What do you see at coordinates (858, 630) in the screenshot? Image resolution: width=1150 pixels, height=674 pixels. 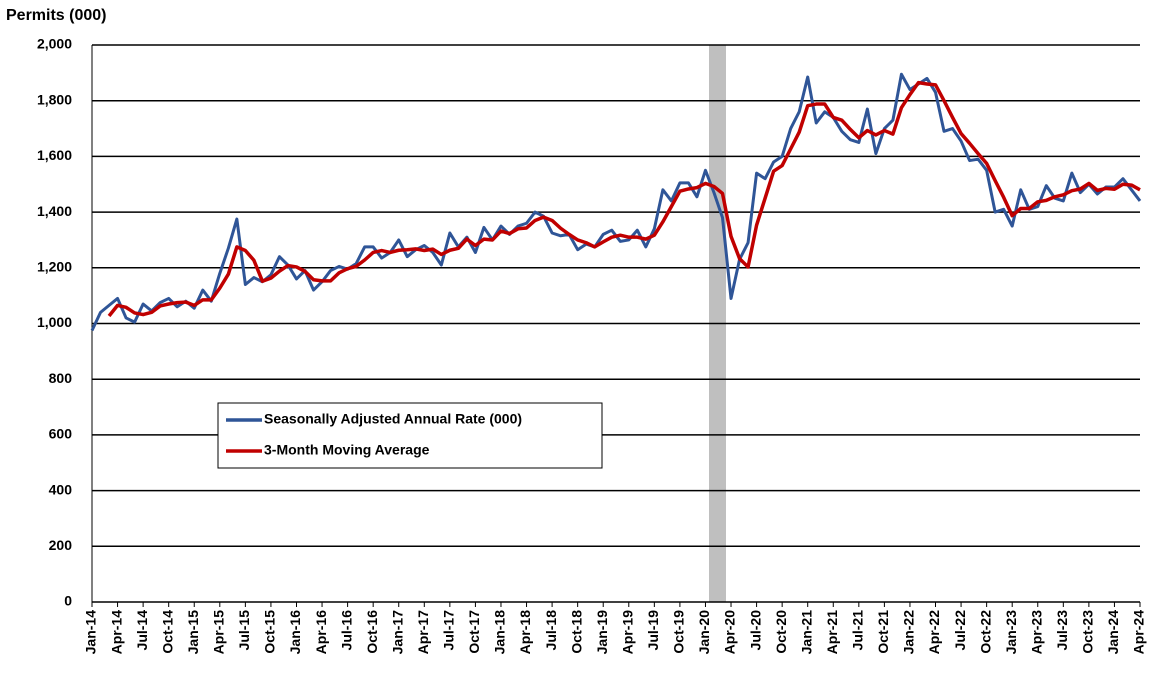 I see `x-tick-label: Jul-21` at bounding box center [858, 630].